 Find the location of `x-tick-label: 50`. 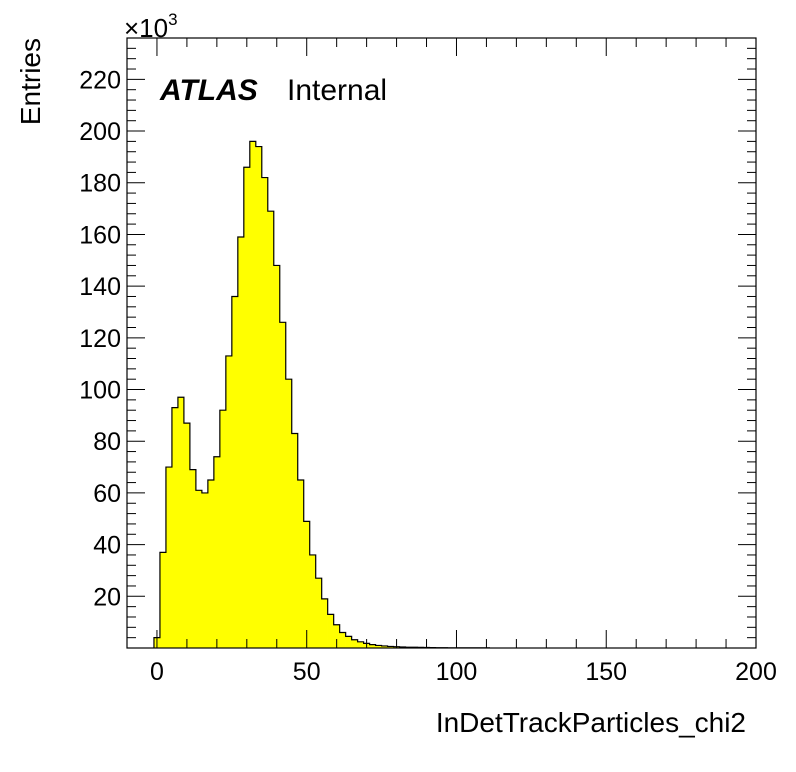

x-tick-label: 50 is located at coordinates (307, 672).